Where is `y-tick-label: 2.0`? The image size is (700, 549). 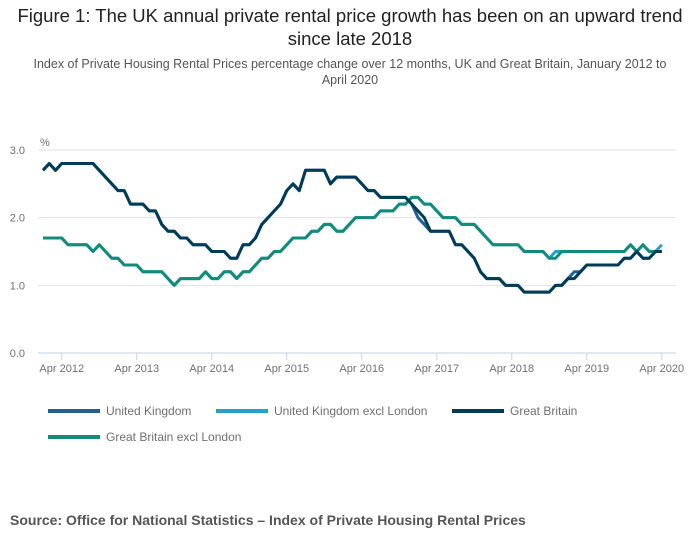
y-tick-label: 2.0 is located at coordinates (17, 219).